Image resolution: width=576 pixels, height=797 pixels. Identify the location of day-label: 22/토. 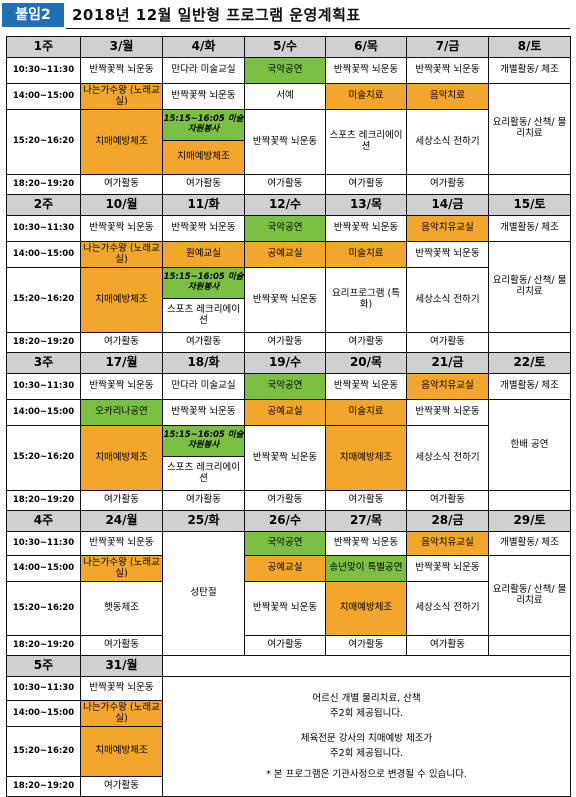
(529, 363).